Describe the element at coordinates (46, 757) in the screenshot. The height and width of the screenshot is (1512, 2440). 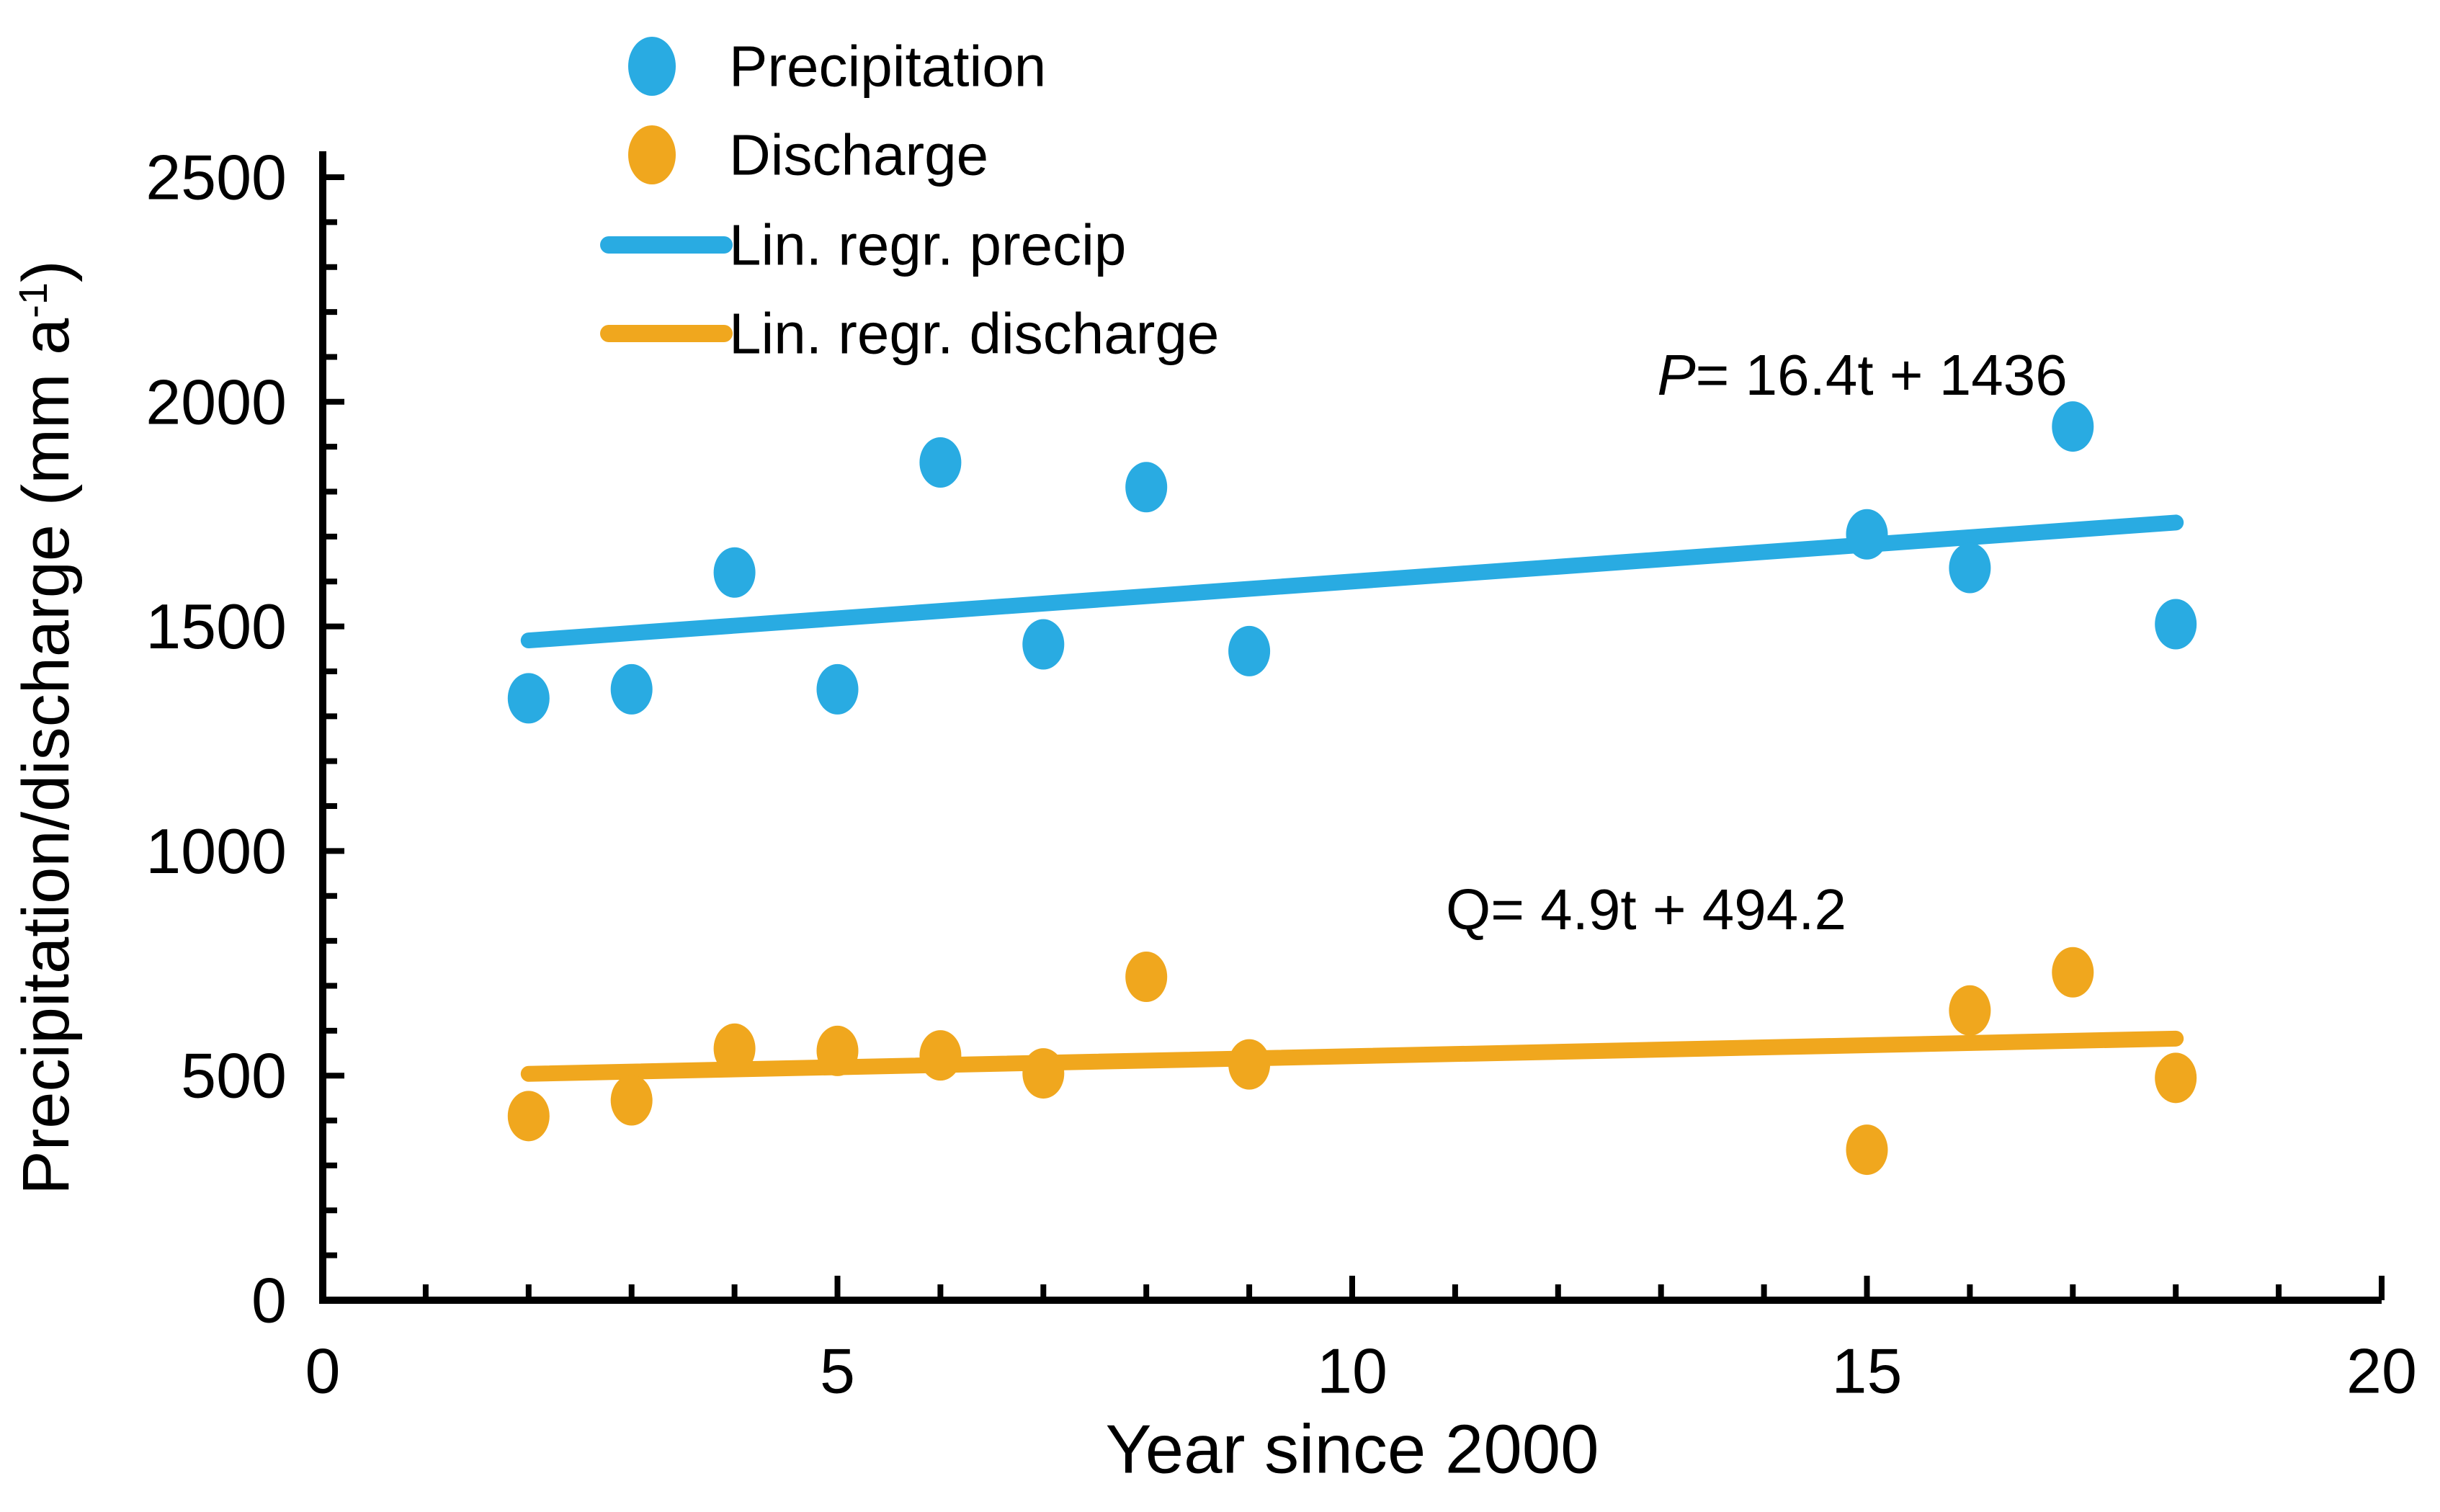
I see `y-axis-title-main: Precipitation/discharge (mm a` at that location.